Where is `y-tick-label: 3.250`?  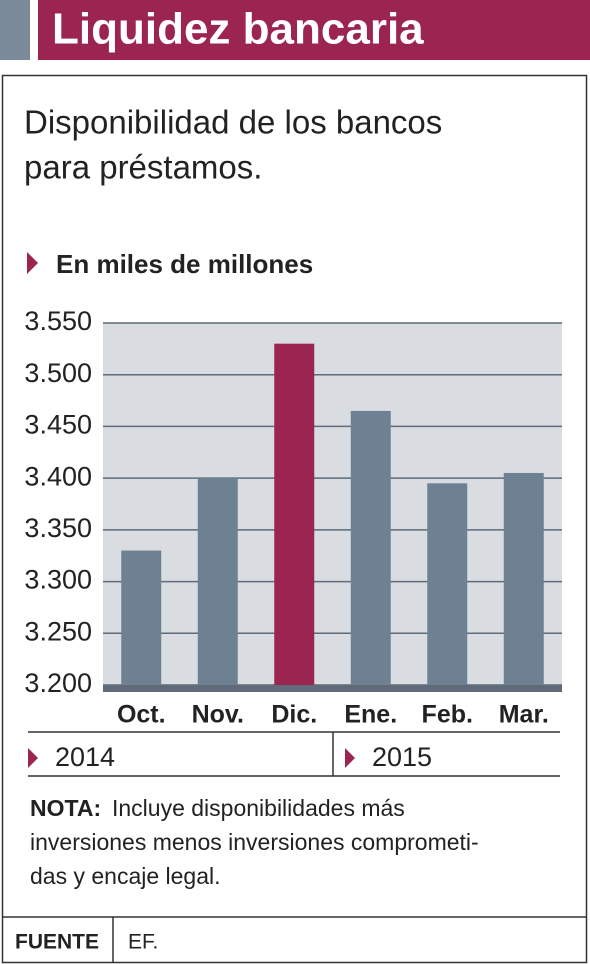
y-tick-label: 3.250 is located at coordinates (58, 631).